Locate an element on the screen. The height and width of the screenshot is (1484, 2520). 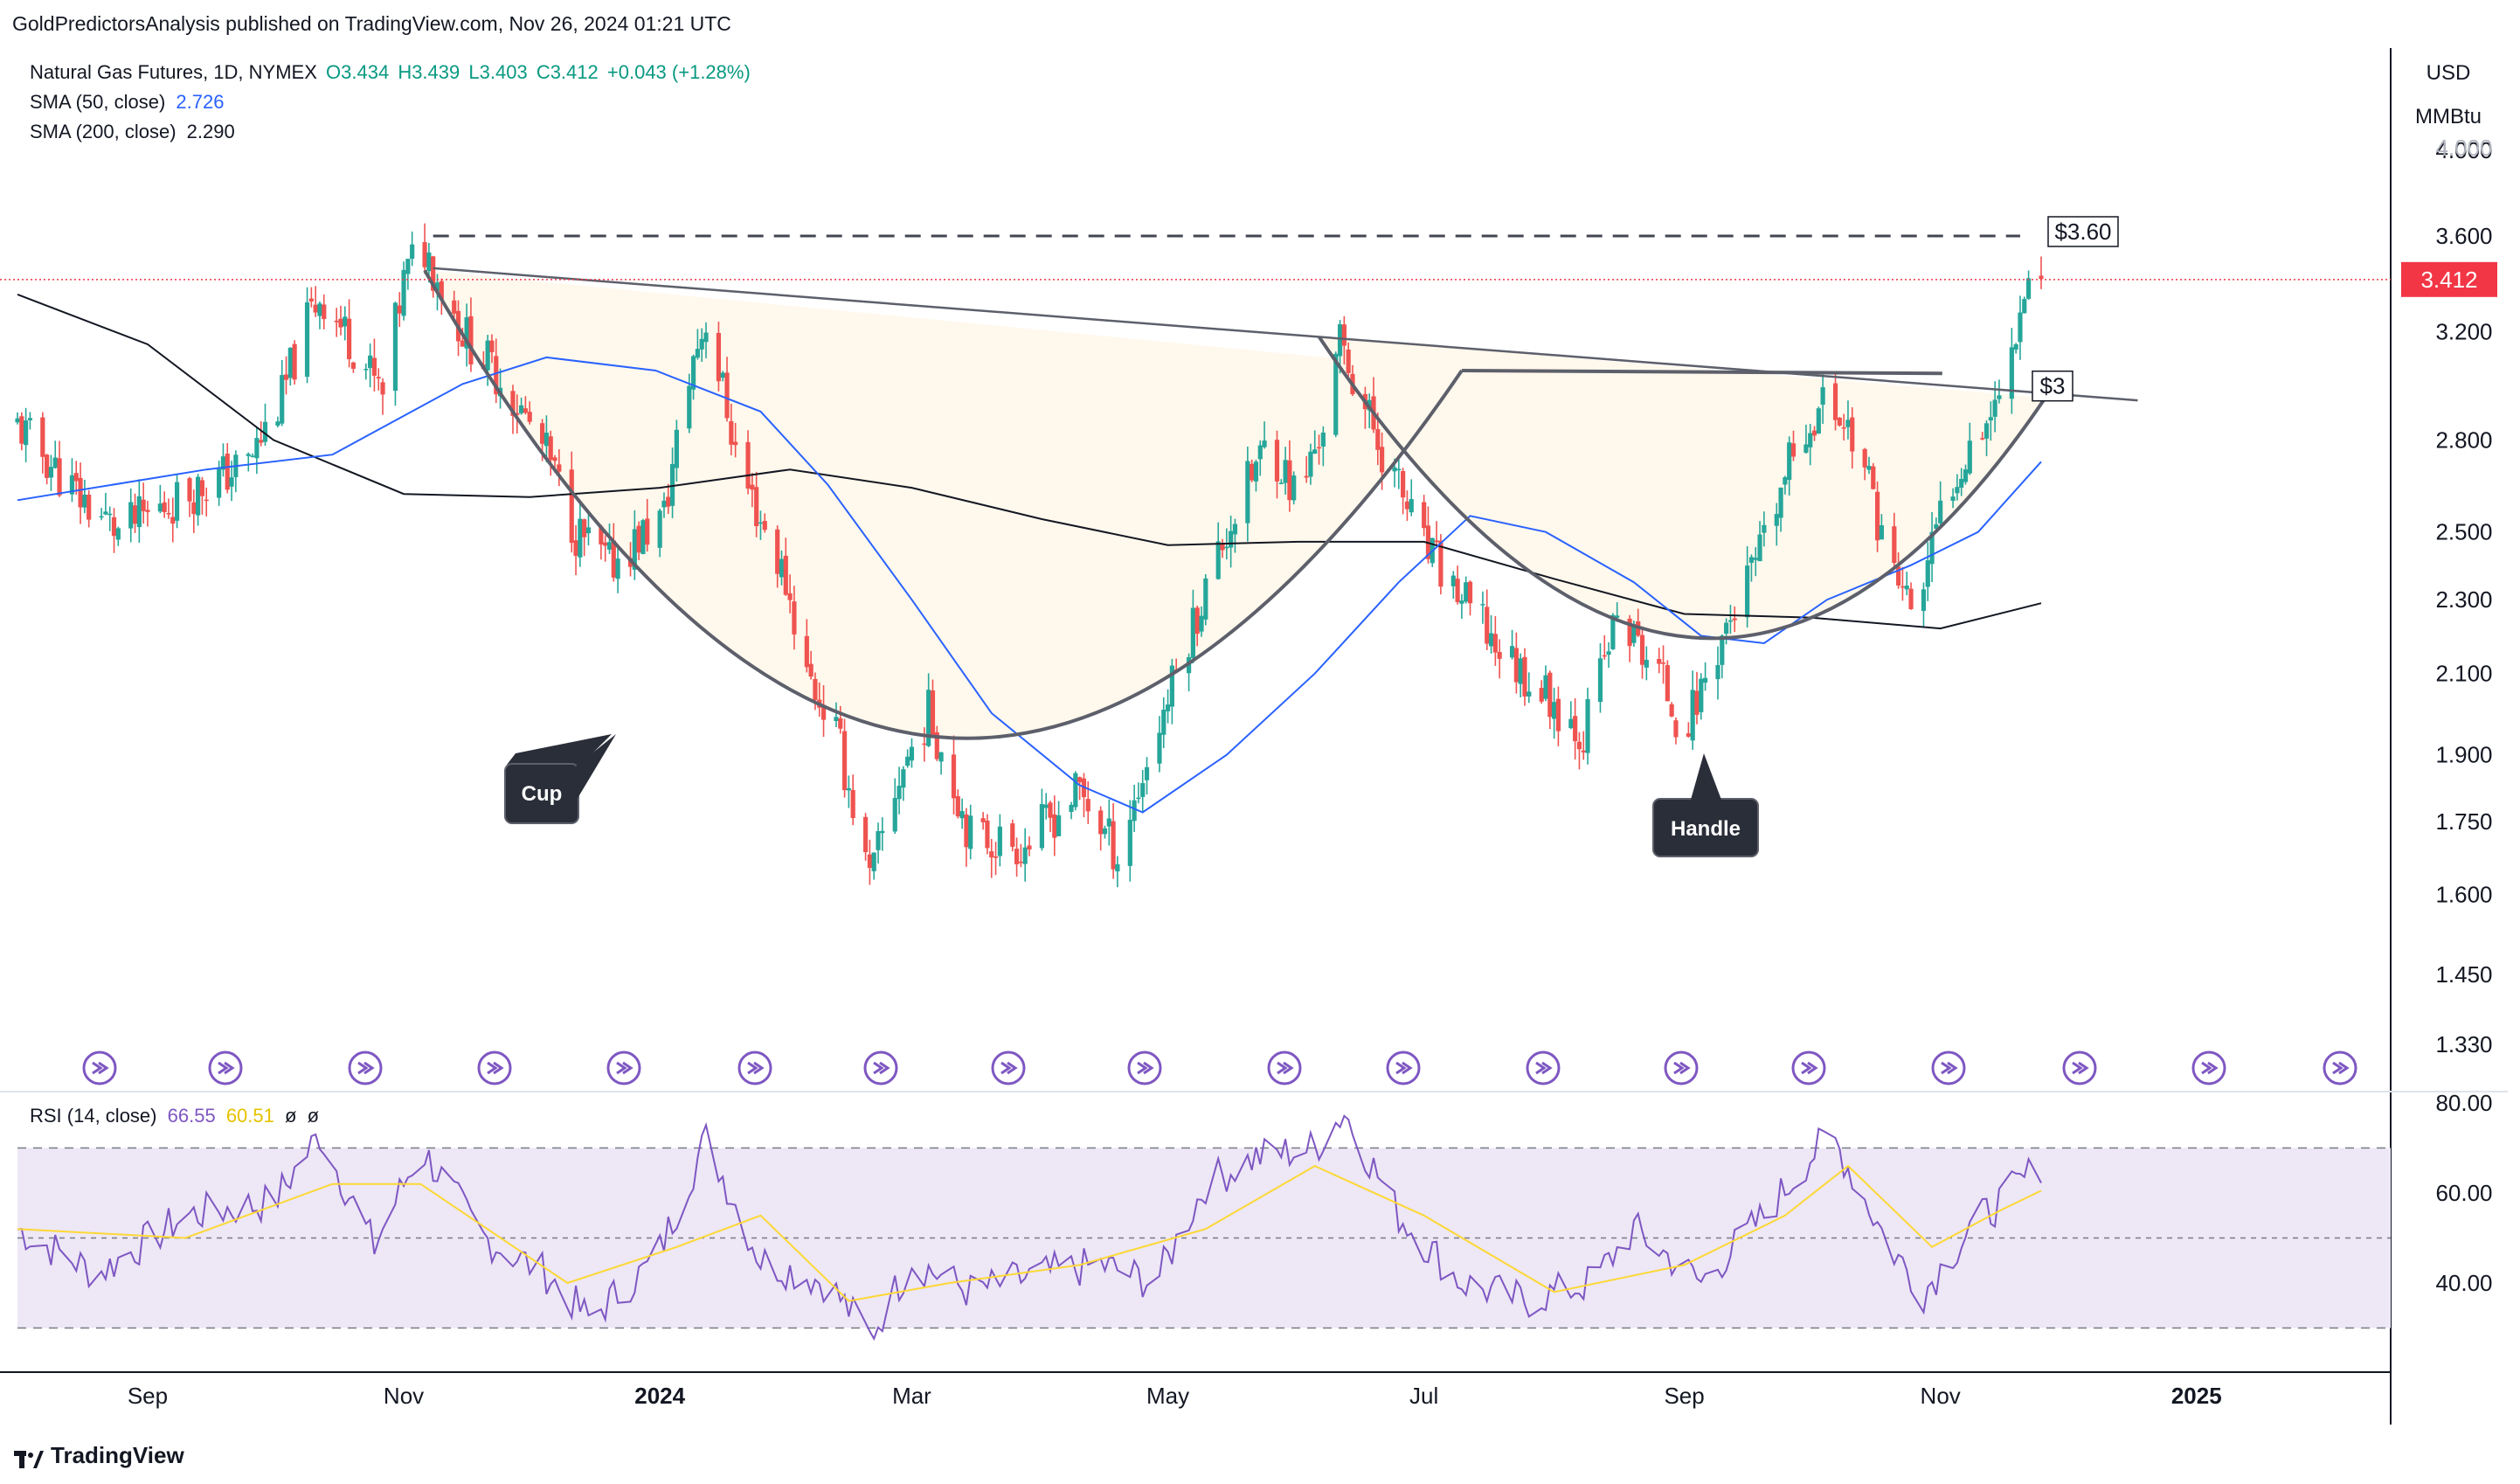
rsi-label: RSI (14, close) is located at coordinates (93, 1116).